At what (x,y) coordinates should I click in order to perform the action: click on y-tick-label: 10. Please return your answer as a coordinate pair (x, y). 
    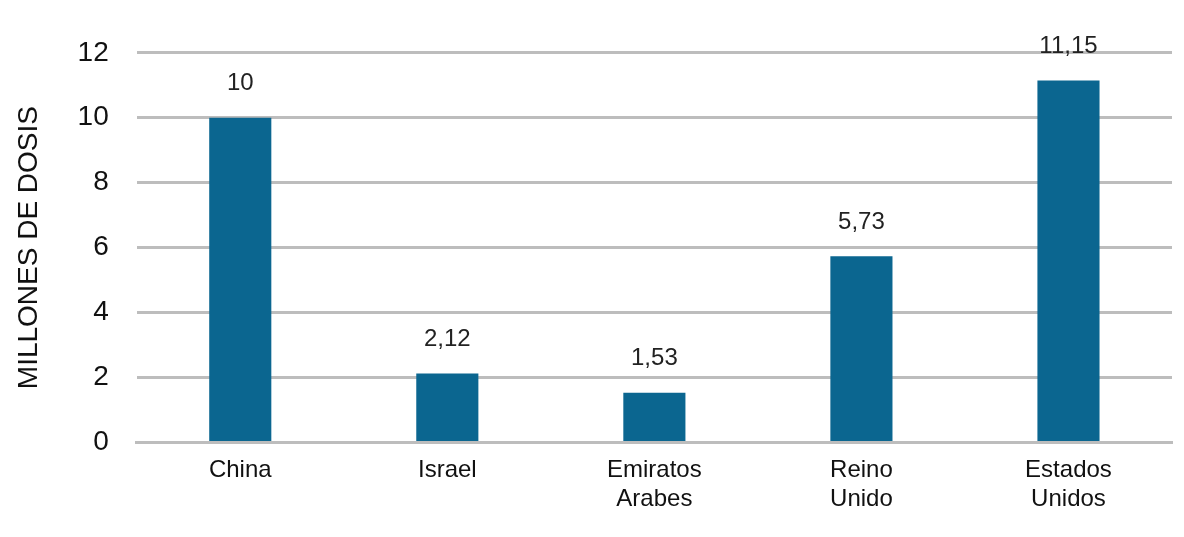
    Looking at the image, I should click on (93, 116).